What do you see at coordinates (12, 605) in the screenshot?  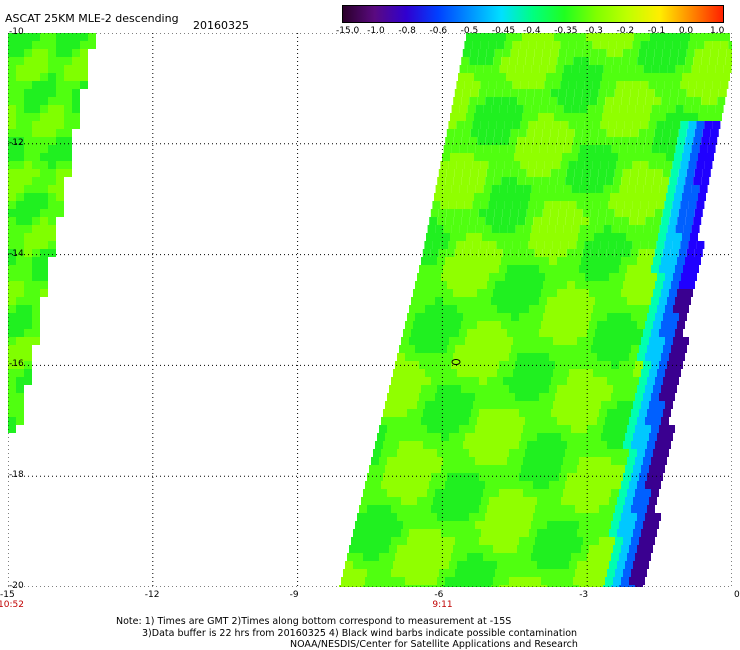 I see `time-label: 10:52` at bounding box center [12, 605].